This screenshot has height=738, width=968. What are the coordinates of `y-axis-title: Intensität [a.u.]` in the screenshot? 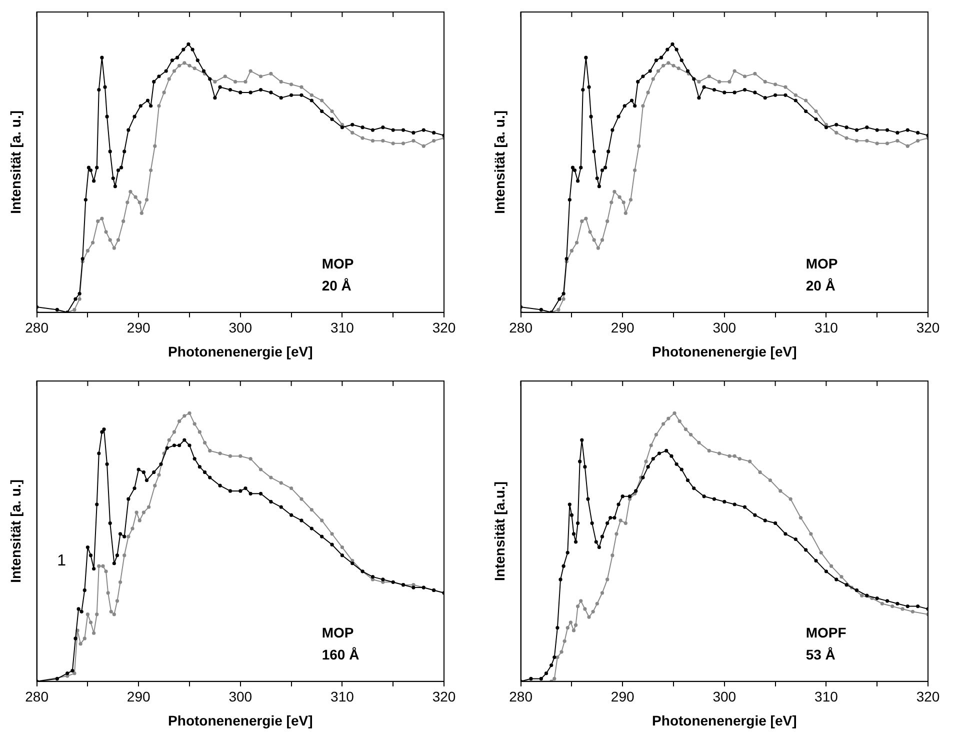 It's located at (499, 531).